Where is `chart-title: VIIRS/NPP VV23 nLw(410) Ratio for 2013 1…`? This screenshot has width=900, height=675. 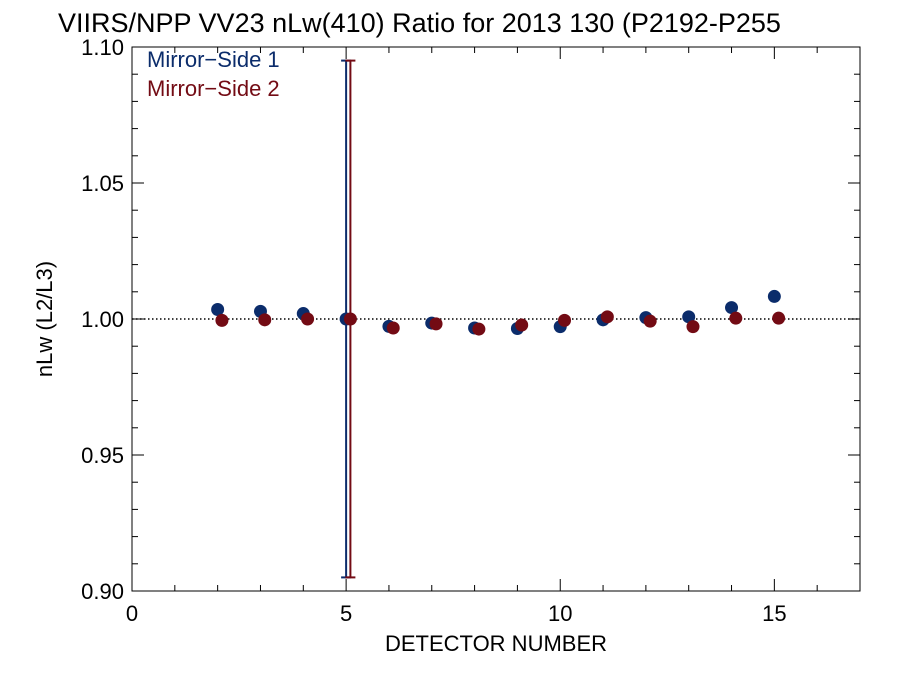
chart-title: VIIRS/NPP VV23 nLw(410) Ratio for 2013 1… is located at coordinates (419, 23).